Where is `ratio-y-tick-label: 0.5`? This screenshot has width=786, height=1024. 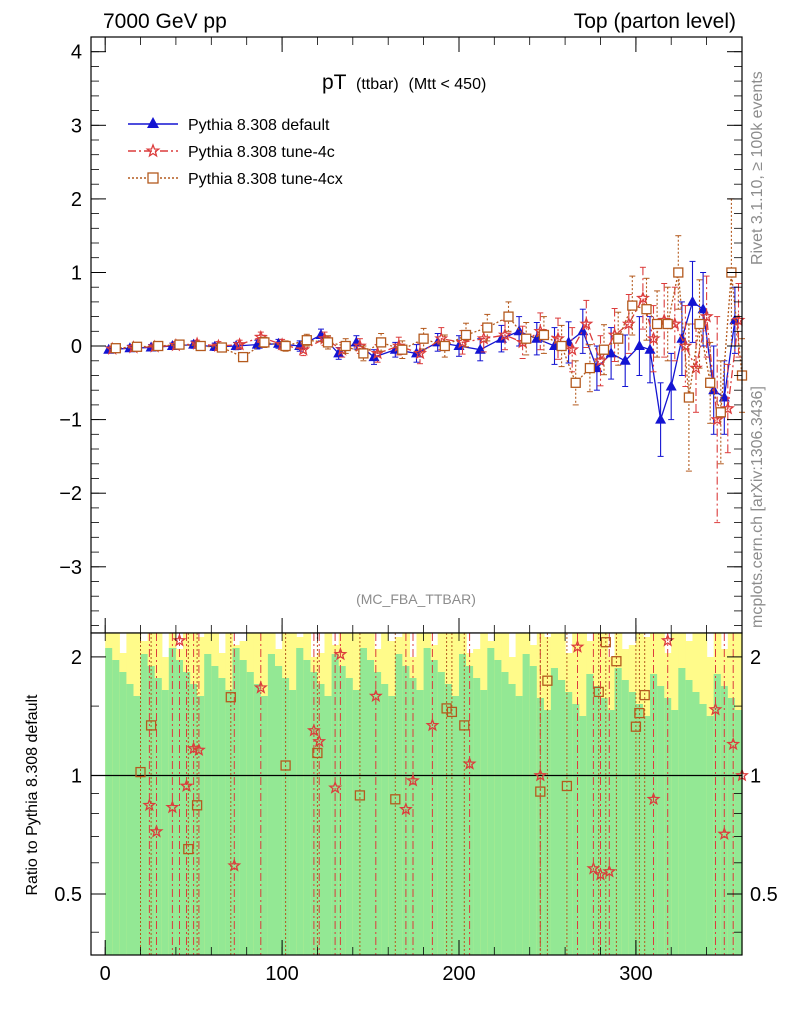
ratio-y-tick-label: 0.5 is located at coordinates (68, 895).